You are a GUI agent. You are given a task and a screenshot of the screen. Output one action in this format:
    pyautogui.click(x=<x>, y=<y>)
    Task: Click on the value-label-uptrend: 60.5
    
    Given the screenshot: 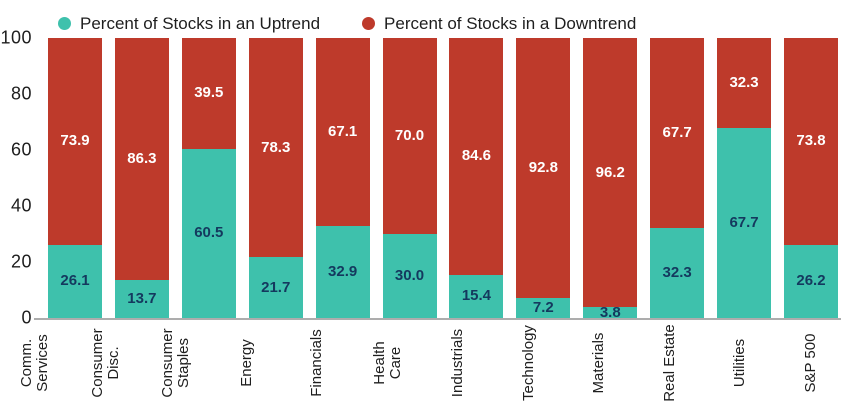 What is the action you would take?
    pyautogui.click(x=209, y=233)
    